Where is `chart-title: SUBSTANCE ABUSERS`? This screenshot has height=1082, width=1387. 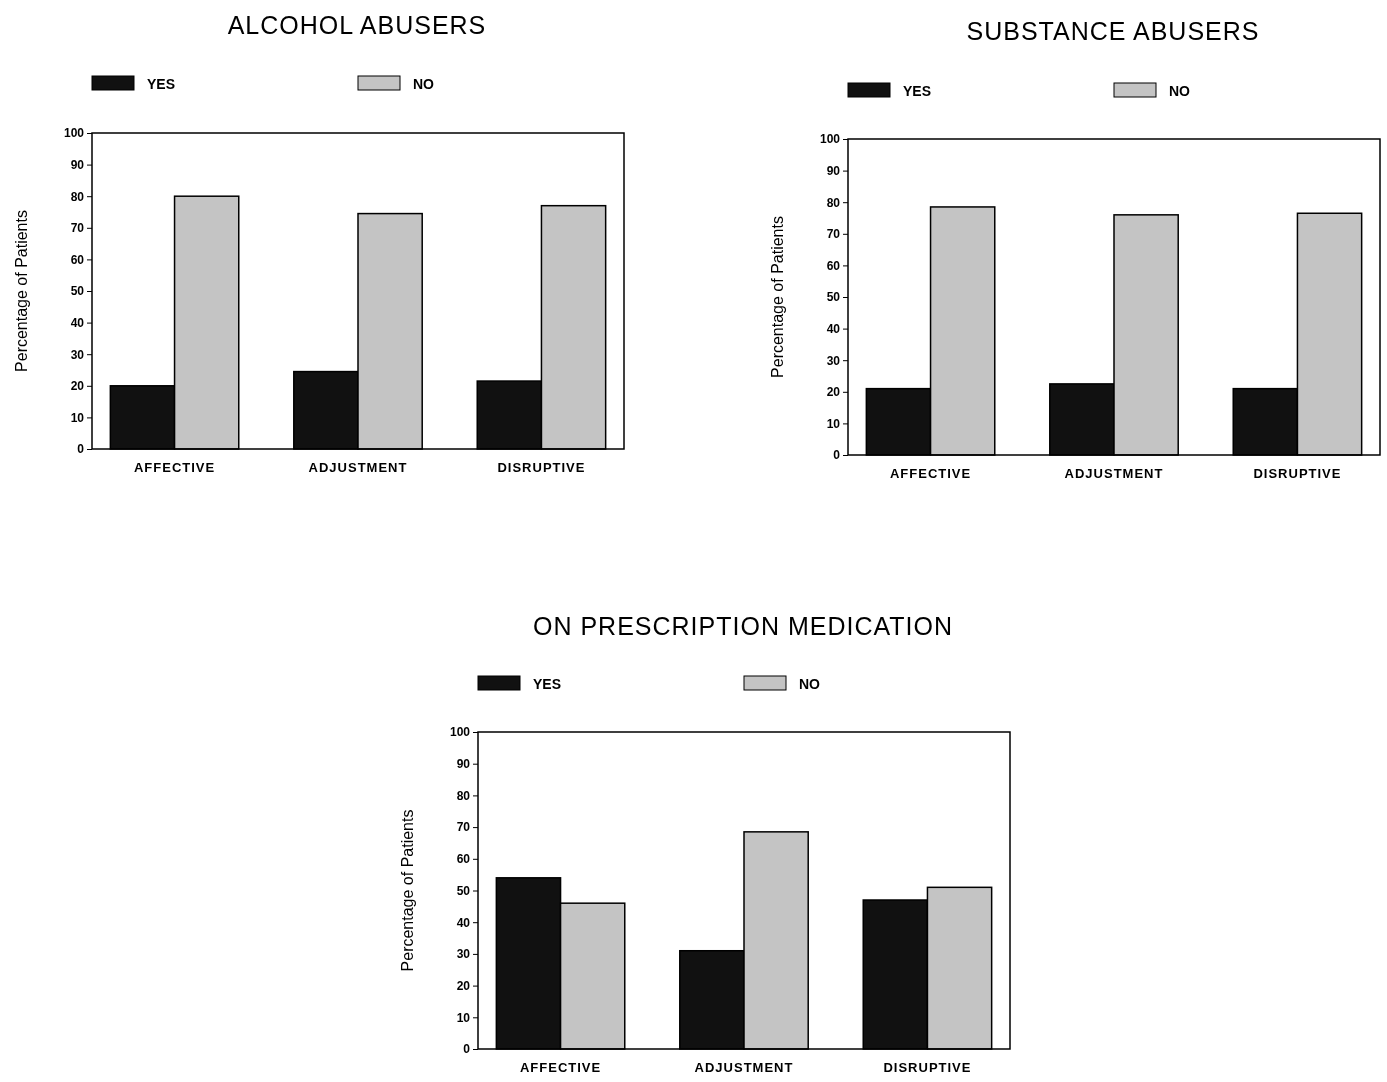 chart-title: SUBSTANCE ABUSERS is located at coordinates (1113, 31).